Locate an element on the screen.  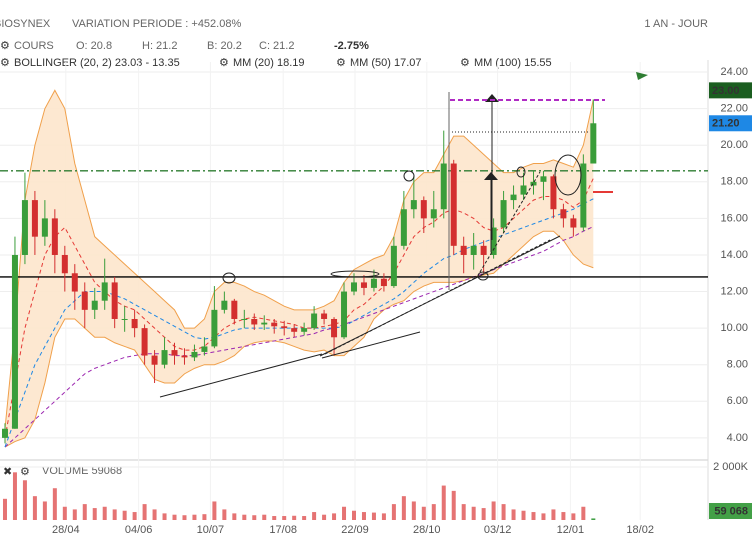
volume-tag is located at coordinates (730, 511).